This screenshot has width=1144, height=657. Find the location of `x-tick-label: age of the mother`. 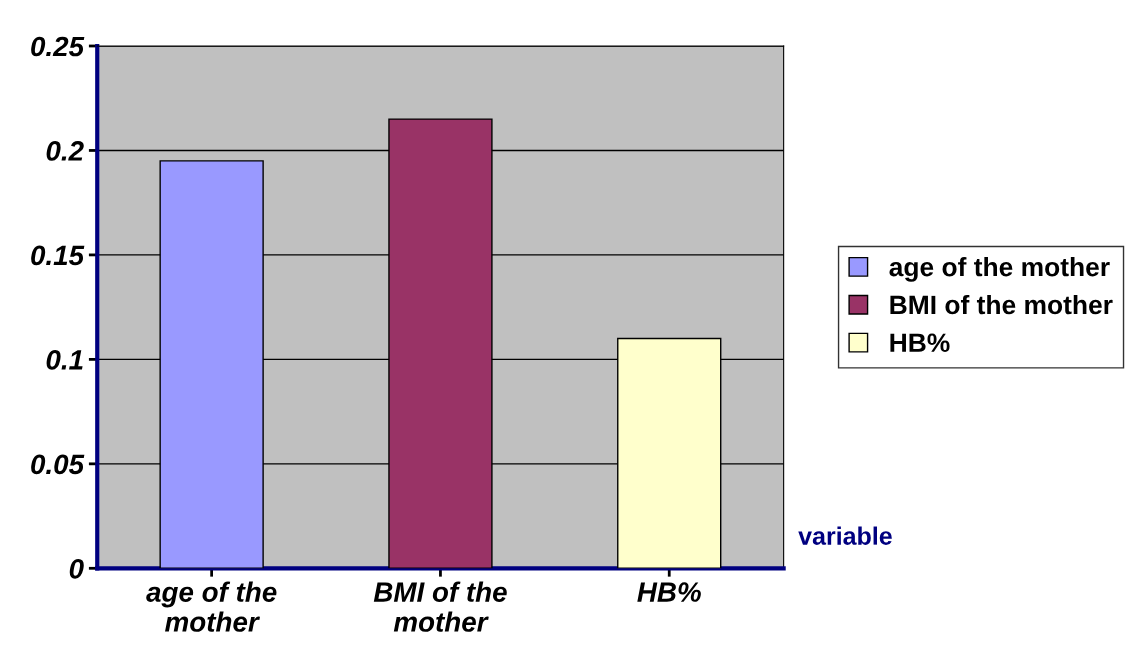

x-tick-label: age of the mother is located at coordinates (211, 606).